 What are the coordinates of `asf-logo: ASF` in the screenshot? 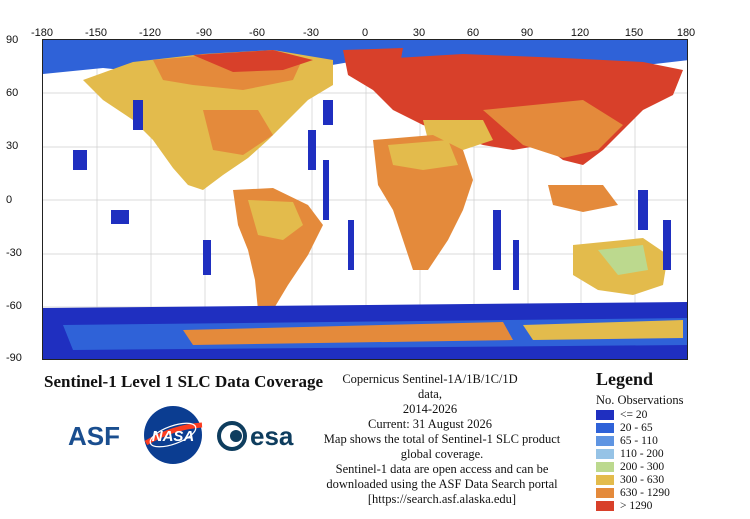 It's located at (94, 436).